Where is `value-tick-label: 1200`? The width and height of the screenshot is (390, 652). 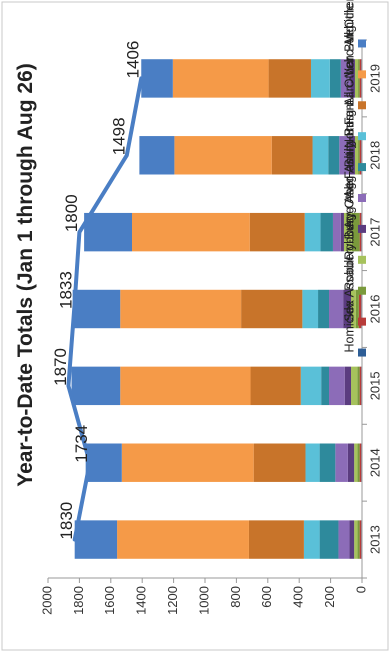 value-tick-label: 1200 is located at coordinates (172, 600).